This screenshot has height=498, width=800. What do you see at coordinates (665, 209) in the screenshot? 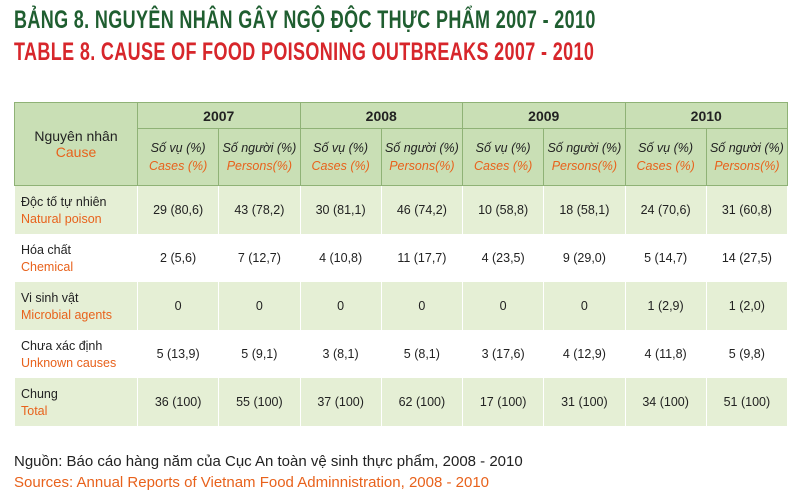
I see `cell: 24 (70,6)` at bounding box center [665, 209].